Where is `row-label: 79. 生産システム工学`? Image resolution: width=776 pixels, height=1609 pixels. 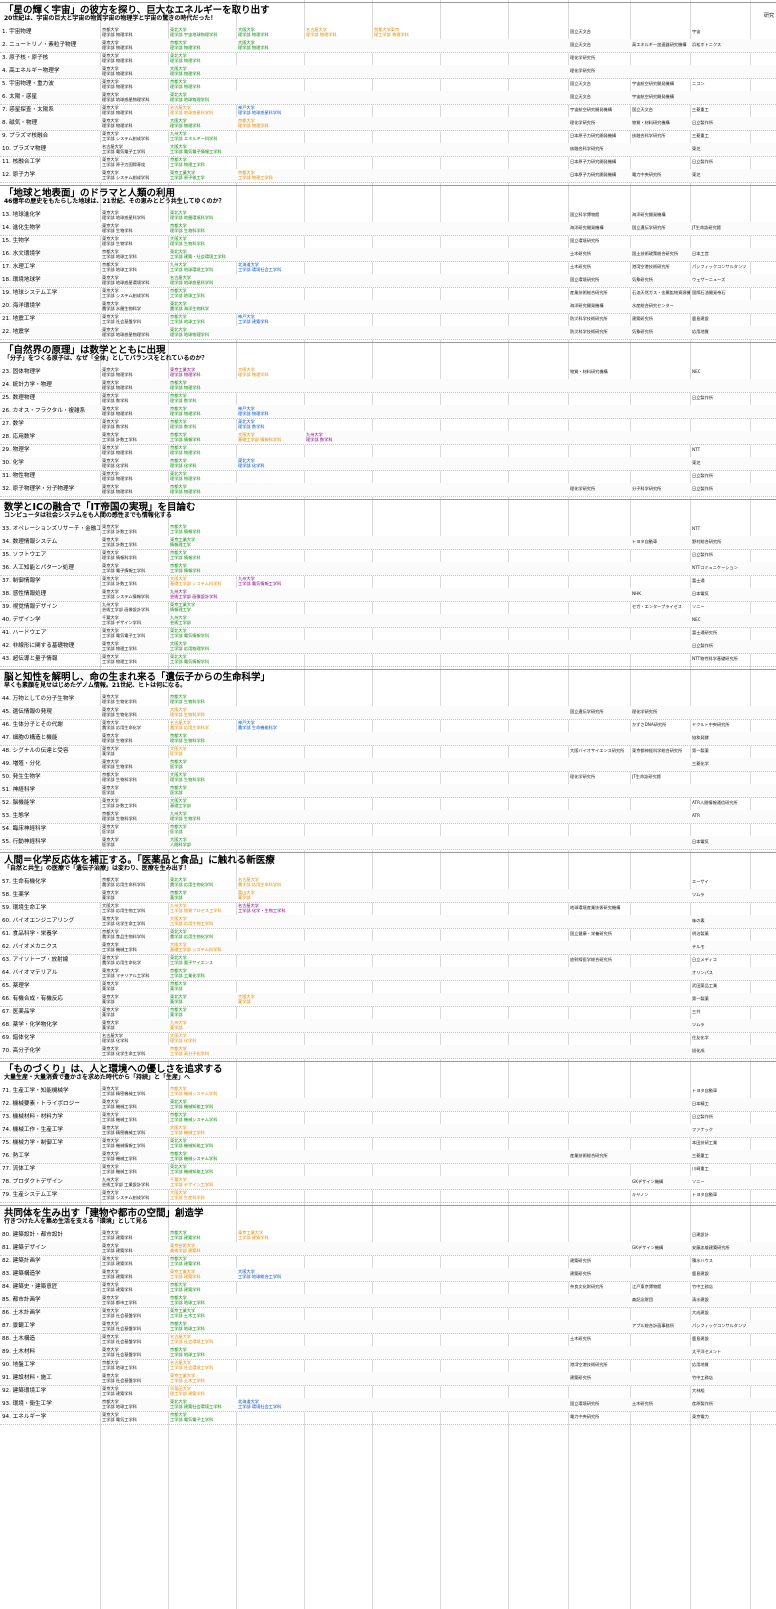 row-label: 79. 生産システム工学 is located at coordinates (30, 1195).